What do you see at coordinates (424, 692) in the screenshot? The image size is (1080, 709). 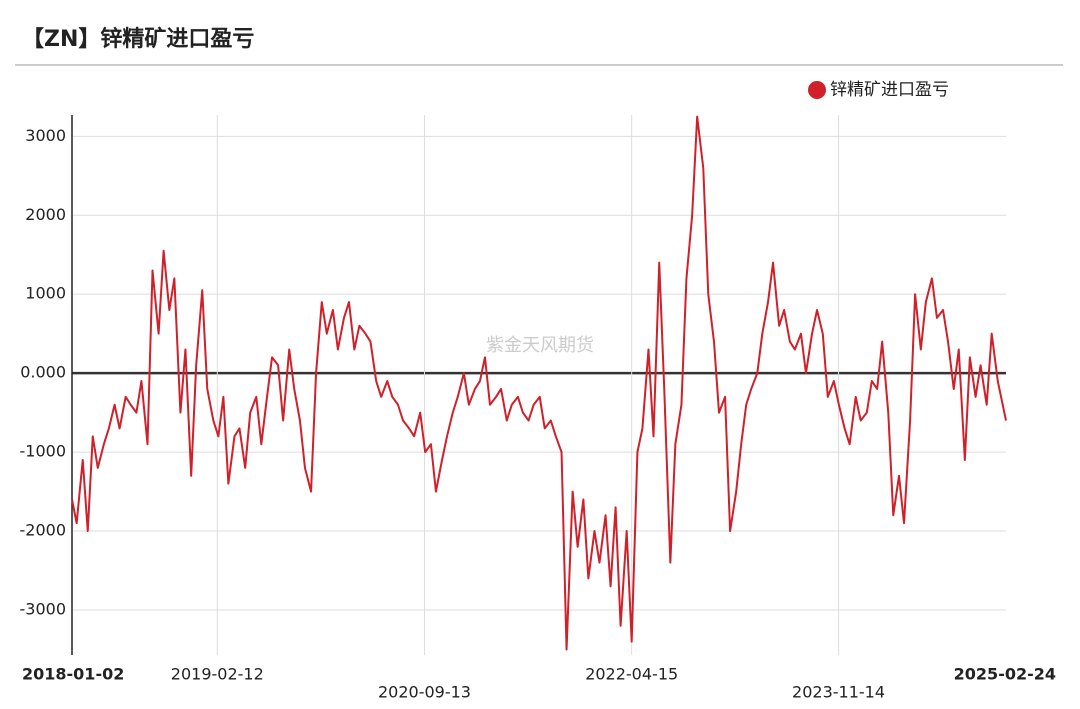 I see `x-tick-label: 2020-09-13` at bounding box center [424, 692].